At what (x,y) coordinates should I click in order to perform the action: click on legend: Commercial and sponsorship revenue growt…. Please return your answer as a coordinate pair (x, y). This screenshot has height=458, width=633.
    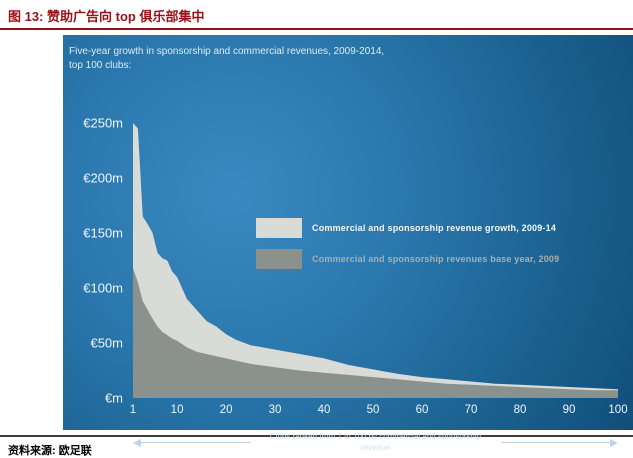
    Looking at the image, I should click on (407, 249).